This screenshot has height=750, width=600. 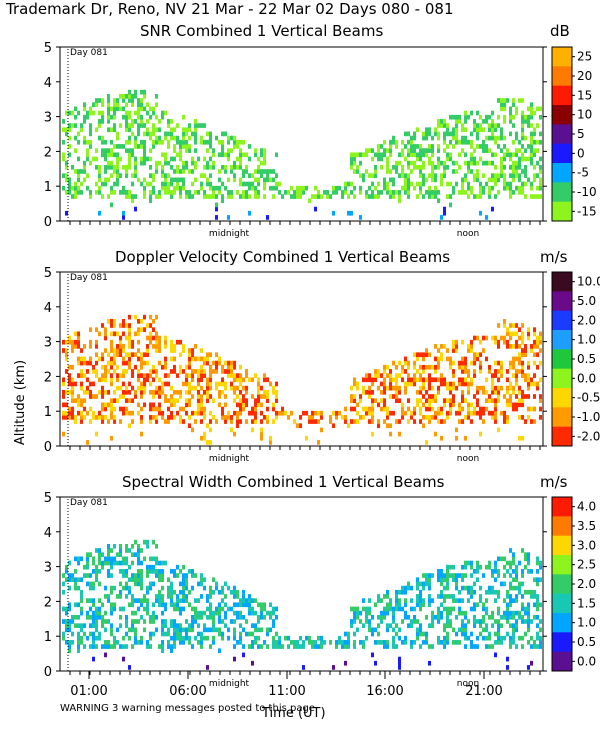 What do you see at coordinates (587, 211) in the screenshot?
I see `colorbar-label: -15` at bounding box center [587, 211].